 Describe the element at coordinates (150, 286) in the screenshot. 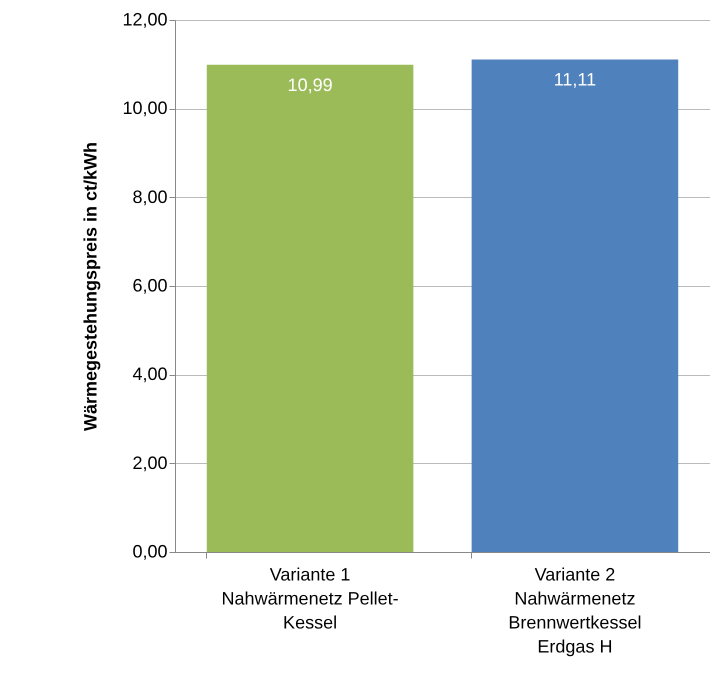

I see `y-tick-label: 6,00` at that location.